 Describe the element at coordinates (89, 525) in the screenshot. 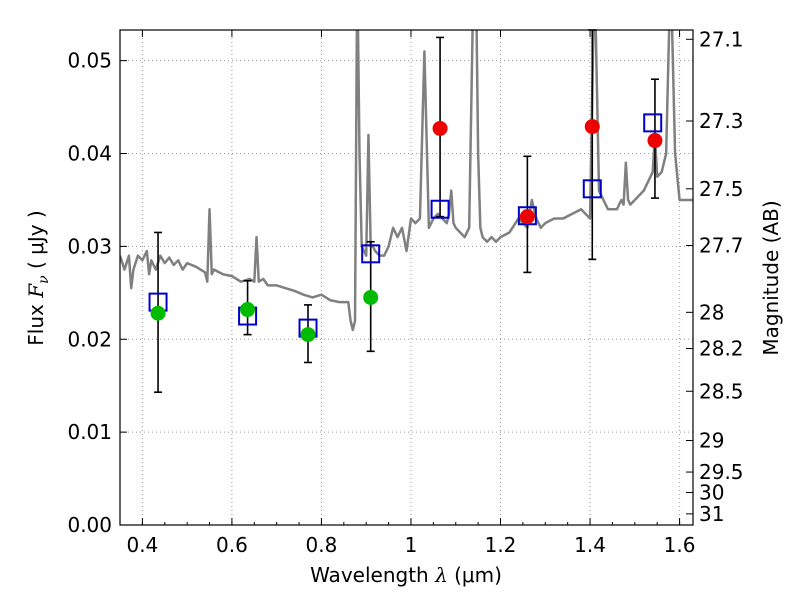

I see `y-tick-label: 0.00` at that location.